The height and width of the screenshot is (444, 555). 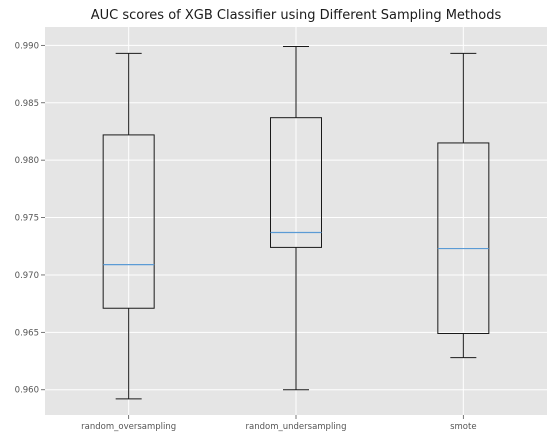 I want to click on box-random_undersampling, so click(x=296, y=218).